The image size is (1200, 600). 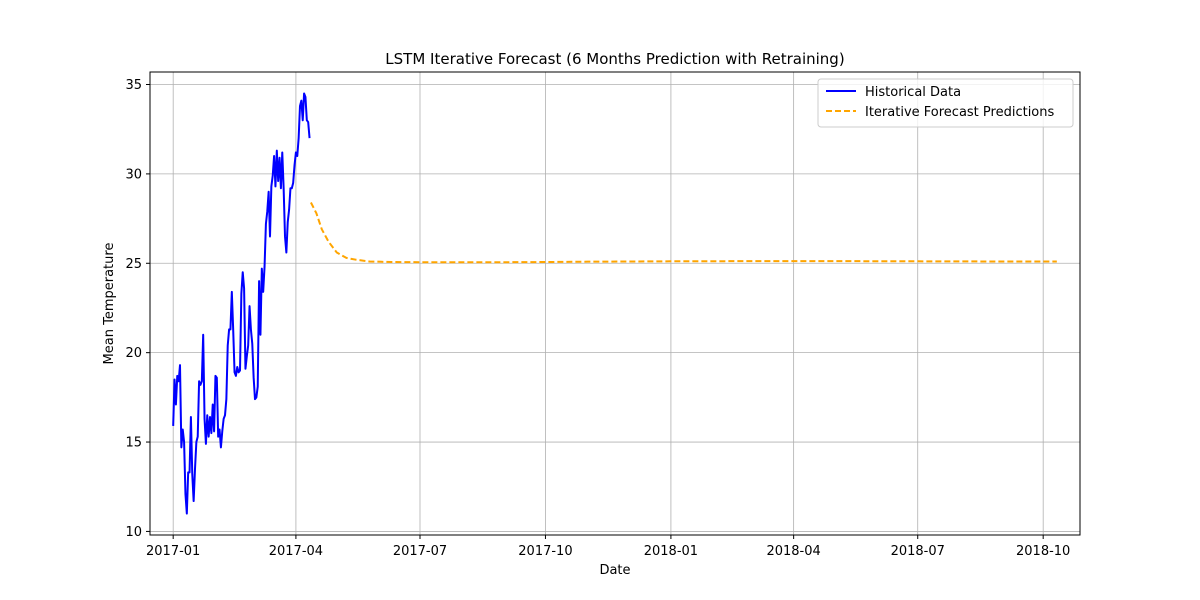 I want to click on legend-box, so click(x=945, y=103).